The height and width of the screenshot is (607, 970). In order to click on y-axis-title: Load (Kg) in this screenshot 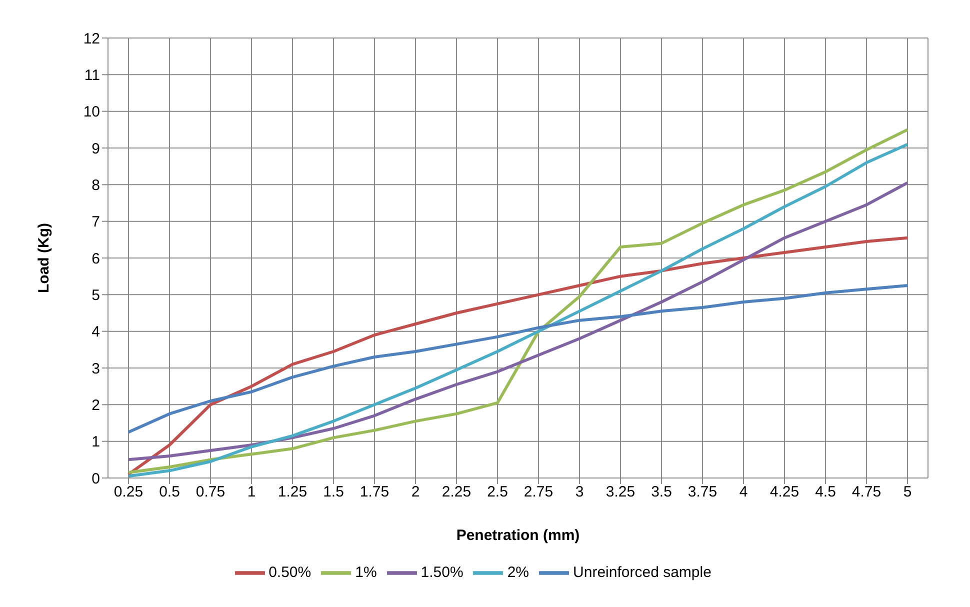, I will do `click(43, 258)`.